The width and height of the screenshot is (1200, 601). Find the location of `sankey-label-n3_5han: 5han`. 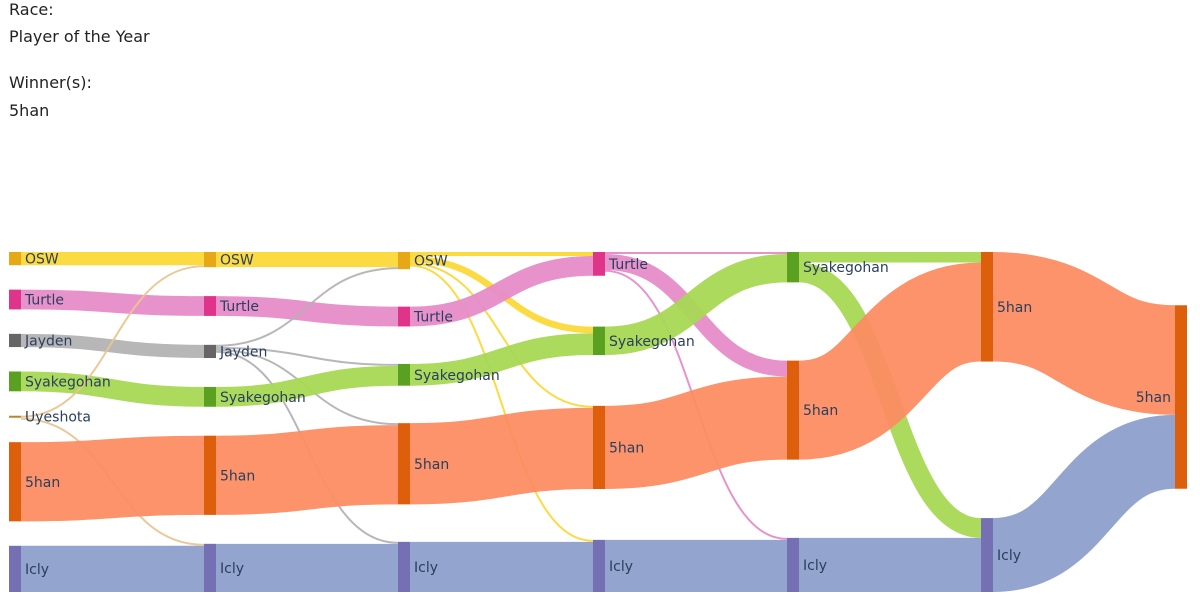

sankey-label-n3_5han: 5han is located at coordinates (626, 448).